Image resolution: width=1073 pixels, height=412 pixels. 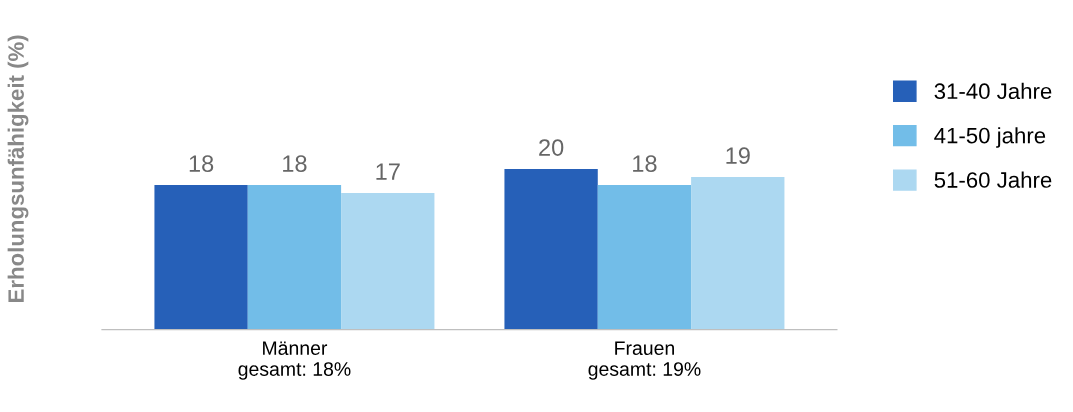 What do you see at coordinates (993, 91) in the screenshot?
I see `legend-label: 31-40 Jahre` at bounding box center [993, 91].